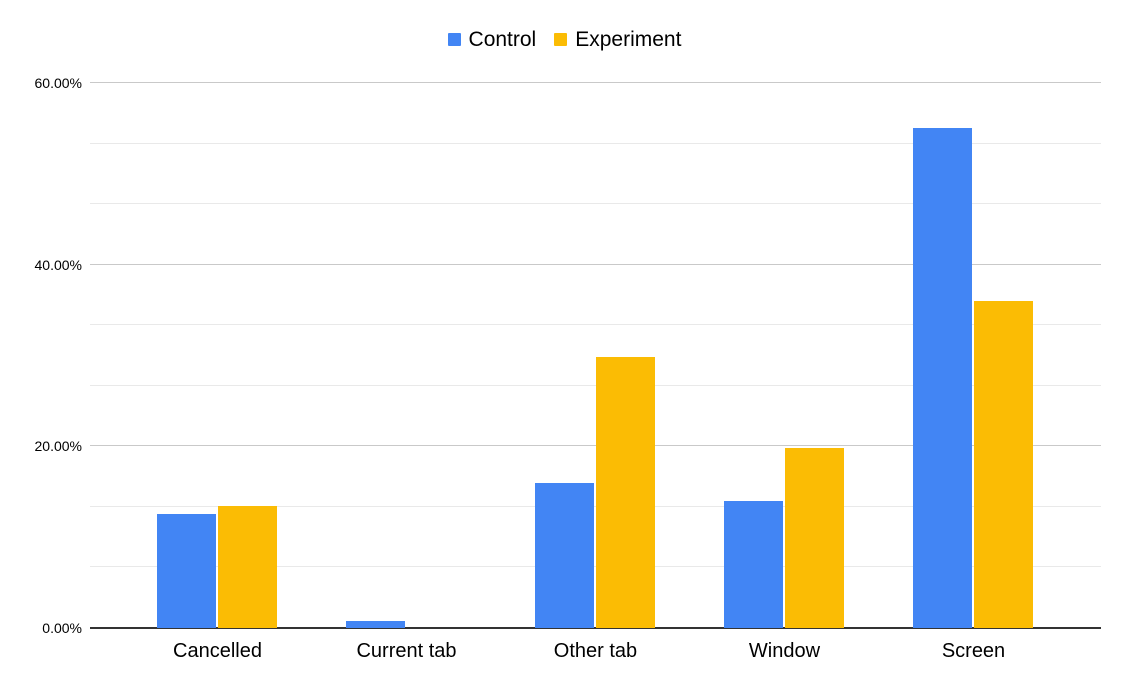 Image resolution: width=1129 pixels, height=682 pixels. What do you see at coordinates (454, 40) in the screenshot?
I see `control-series-swatch-icon` at bounding box center [454, 40].